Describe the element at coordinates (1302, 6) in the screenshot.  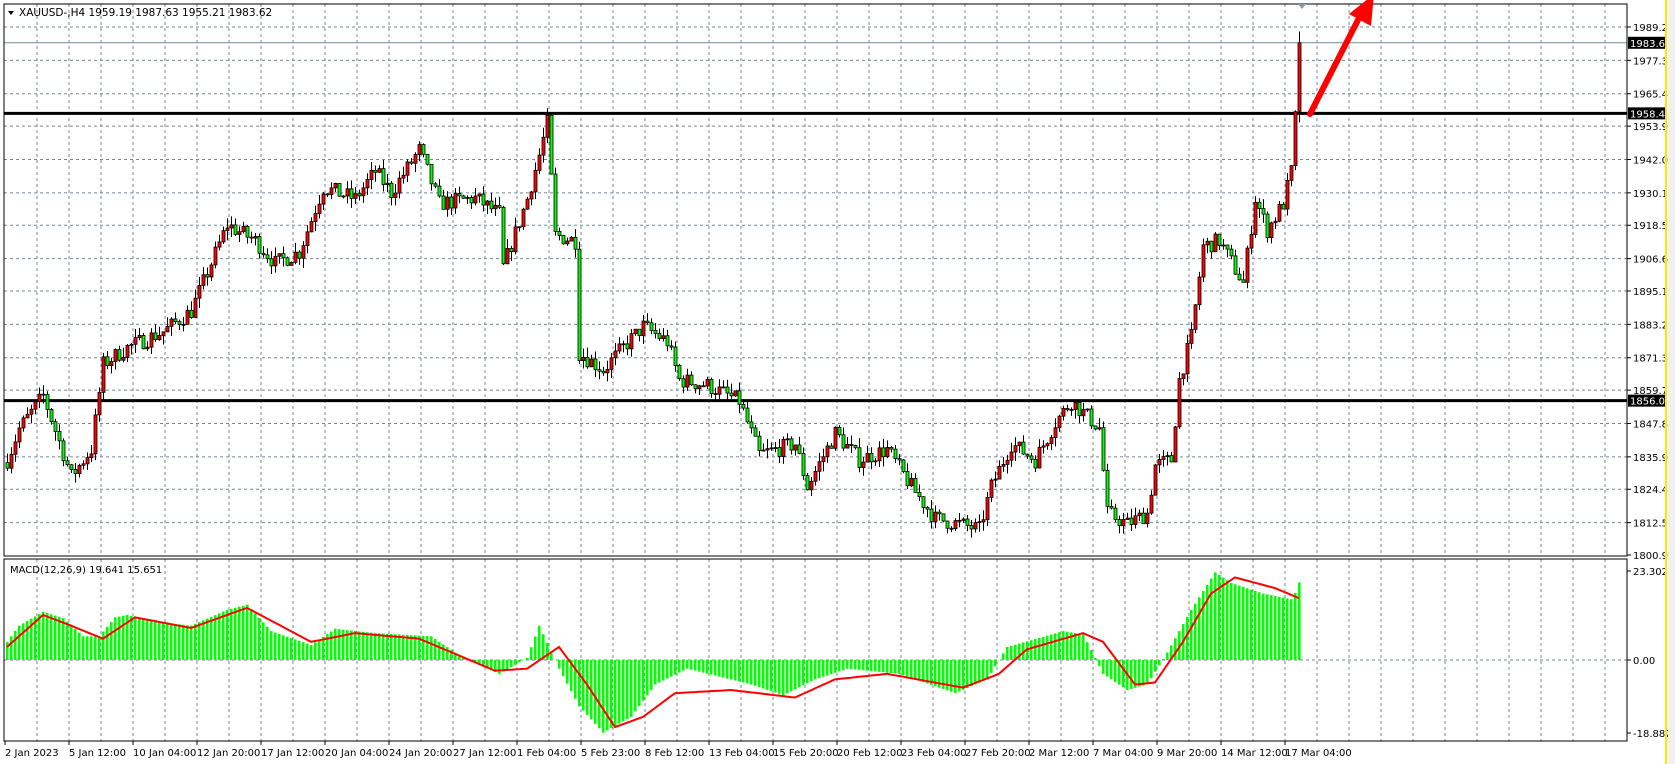
I see `chart-shift-marker-icon` at that location.